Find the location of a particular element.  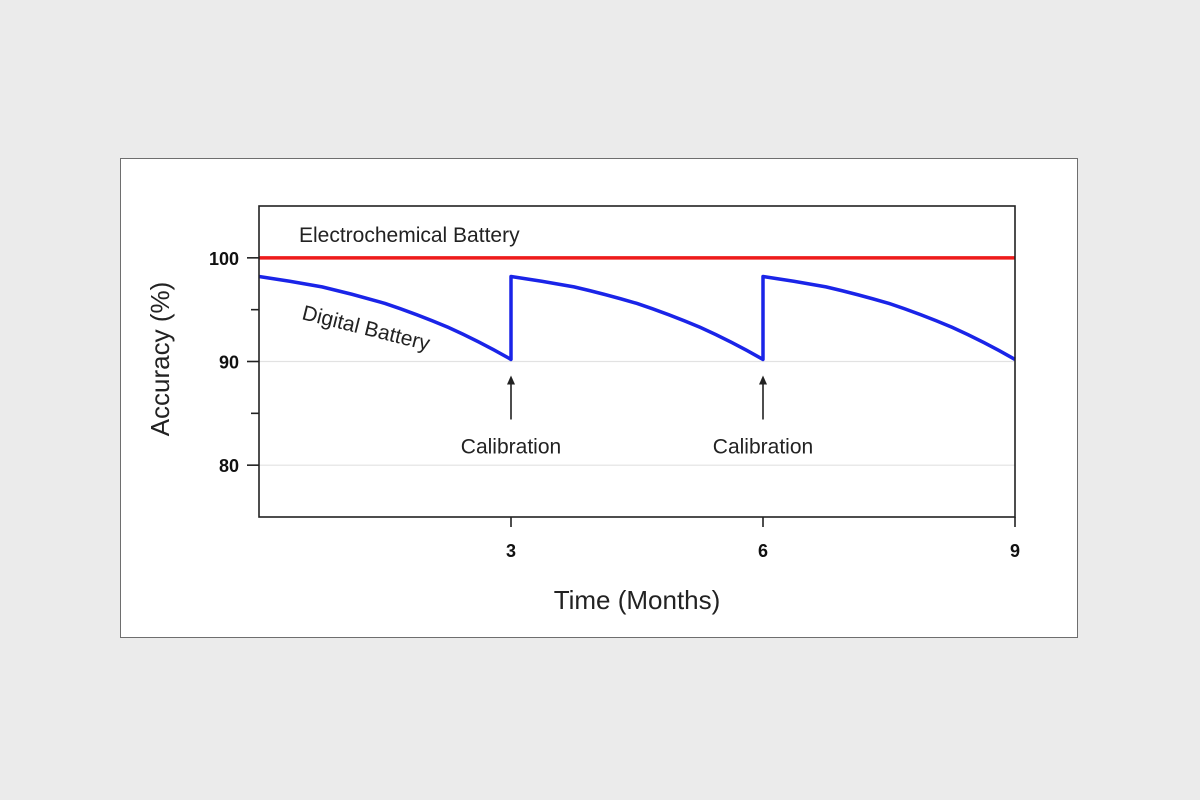

x-axis-title: Time (Months) is located at coordinates (637, 600).